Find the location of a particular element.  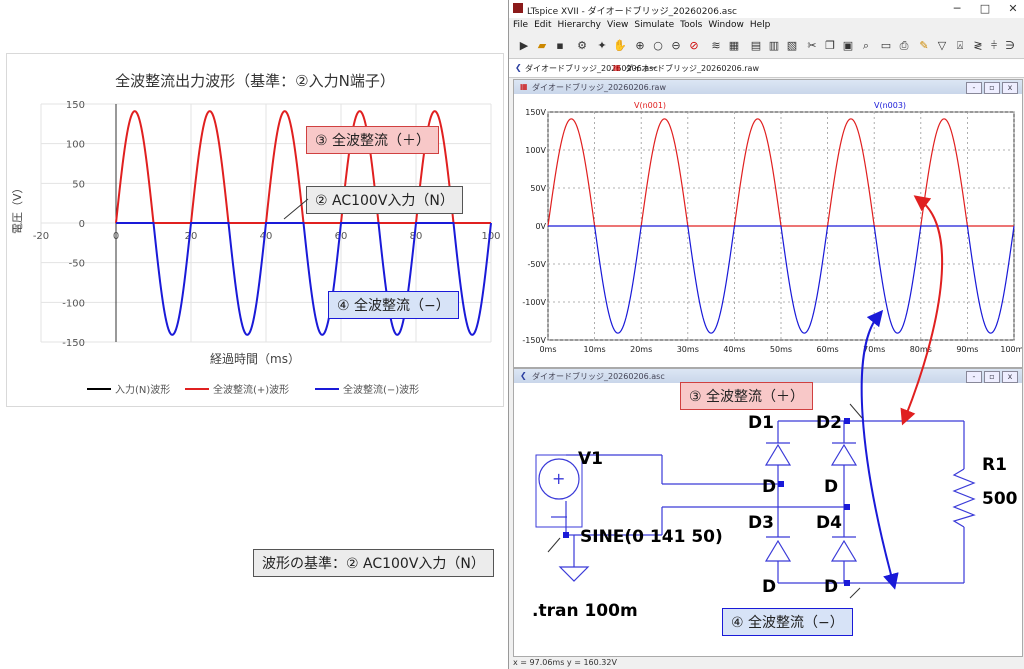

tab-schematic: ダイオードブリッジ_20260206.asc is located at coordinates (591, 68).